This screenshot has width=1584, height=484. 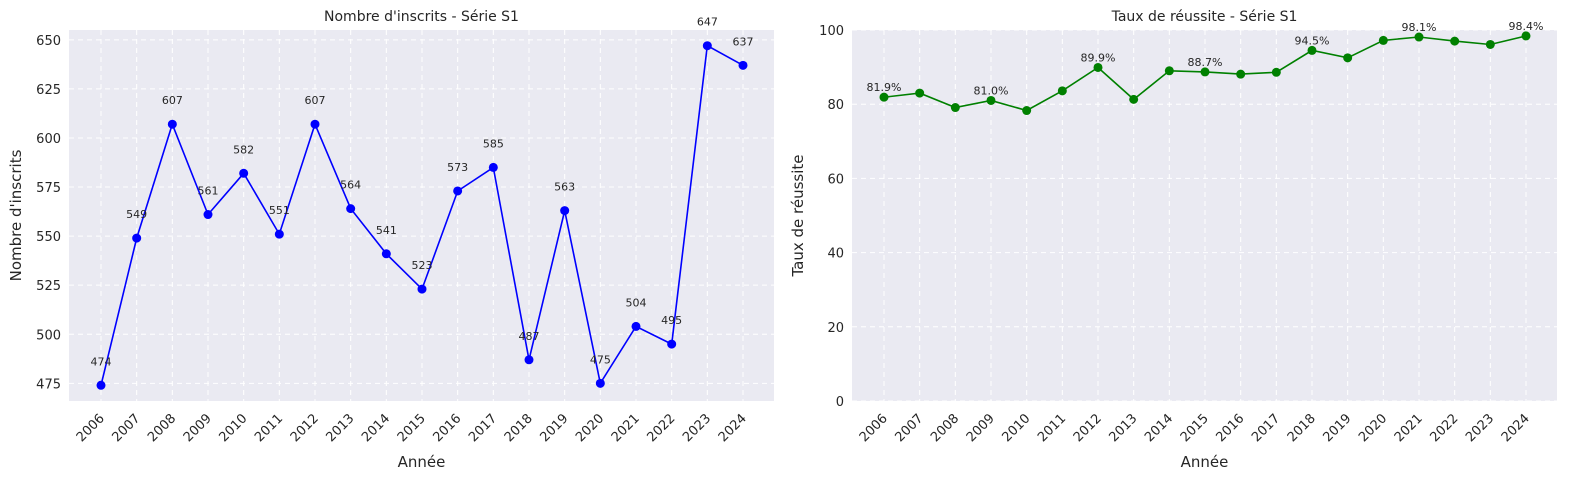 I want to click on inscrits-x-tick-label: 2008, so click(x=162, y=428).